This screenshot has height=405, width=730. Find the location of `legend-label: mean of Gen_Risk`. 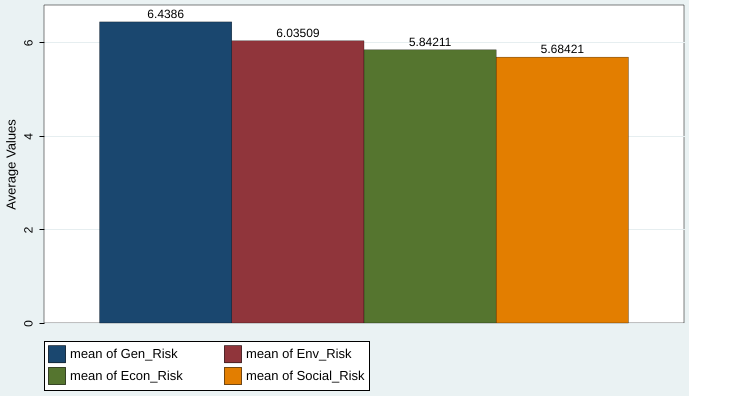

legend-label: mean of Gen_Risk is located at coordinates (124, 354).